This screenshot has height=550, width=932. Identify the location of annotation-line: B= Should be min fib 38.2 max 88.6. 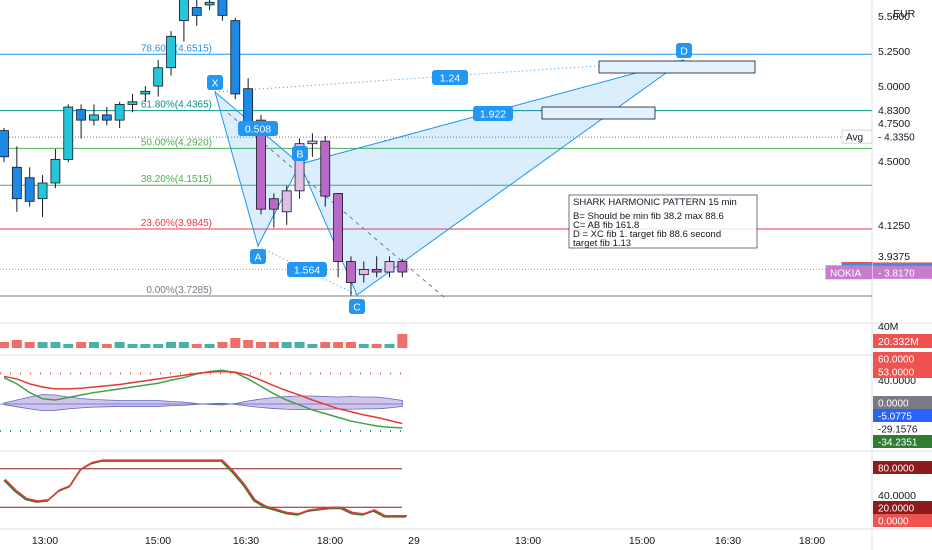
(648, 216).